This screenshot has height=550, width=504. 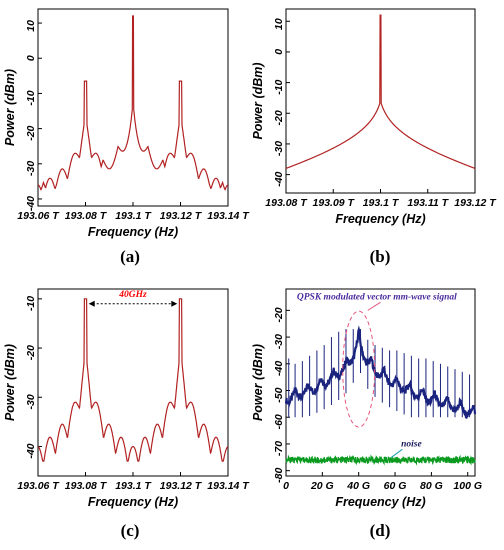 I want to click on panel-label: (b), so click(x=380, y=256).